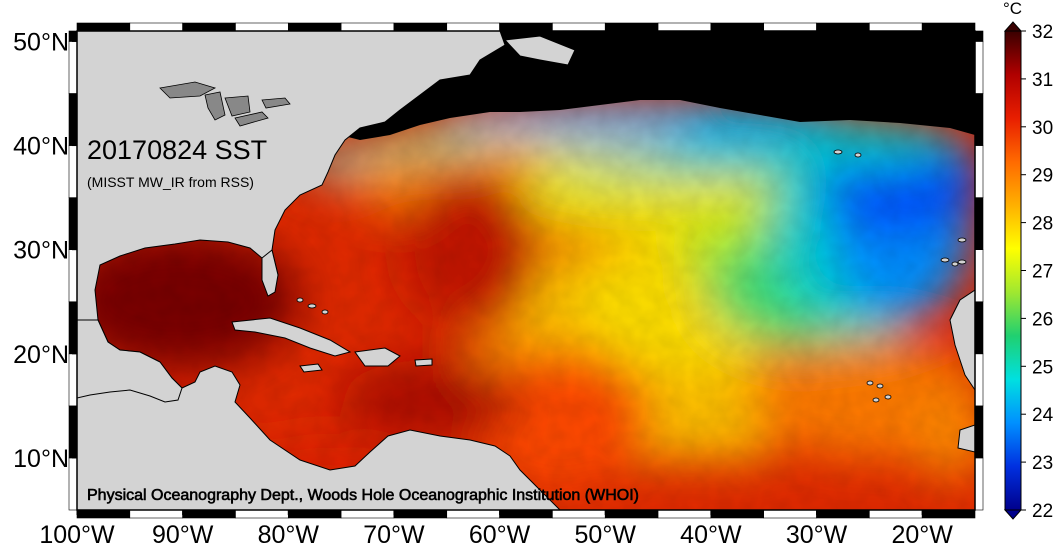 The height and width of the screenshot is (546, 1061). Describe the element at coordinates (291, 337) in the screenshot. I see `land-cuba` at that location.